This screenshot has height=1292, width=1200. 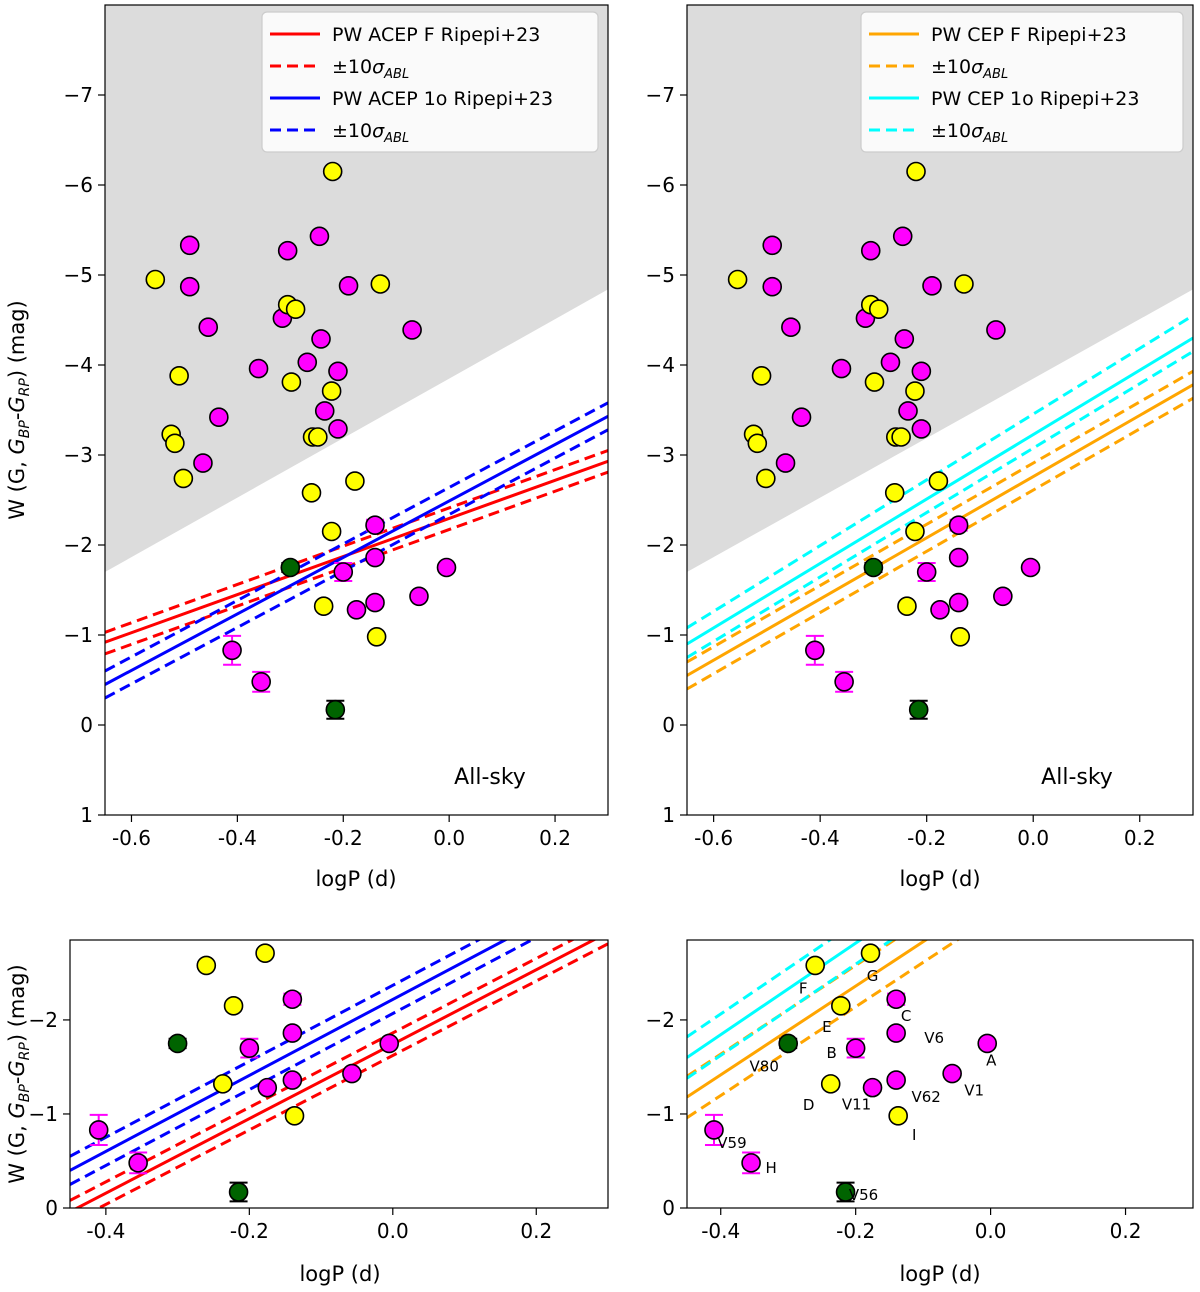 I want to click on y-ticks: 0 −1 −2, so click(x=49, y=1114).